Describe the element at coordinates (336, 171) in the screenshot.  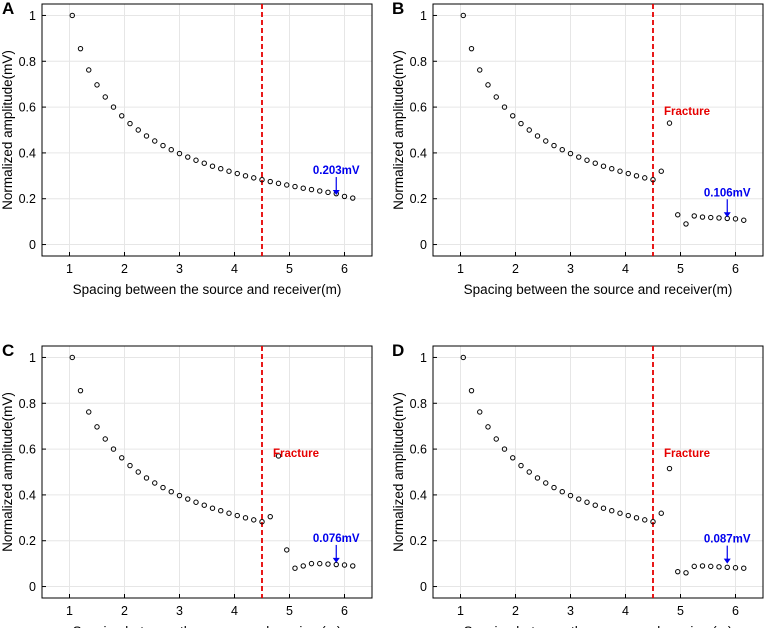
I see `amplitude-annotation: 0.203mV` at that location.